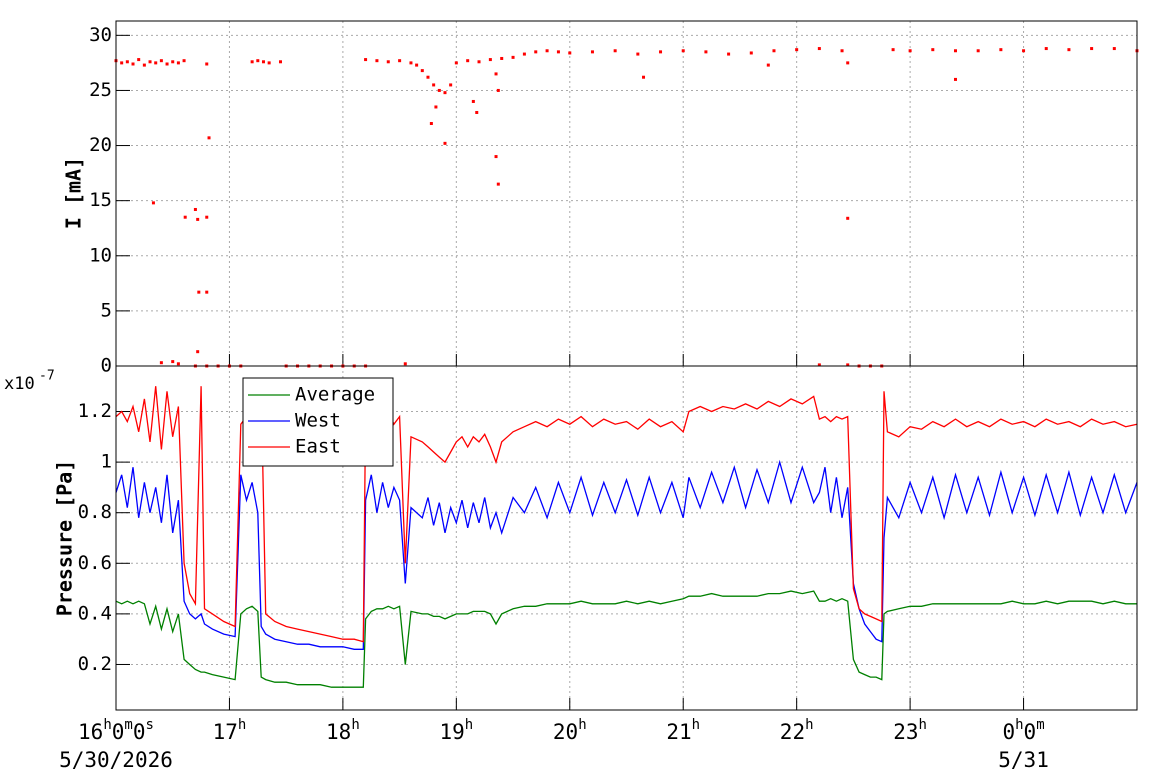 This screenshot has height=782, width=1158. I want to click on y-axis-title: I [mA], so click(74, 193).